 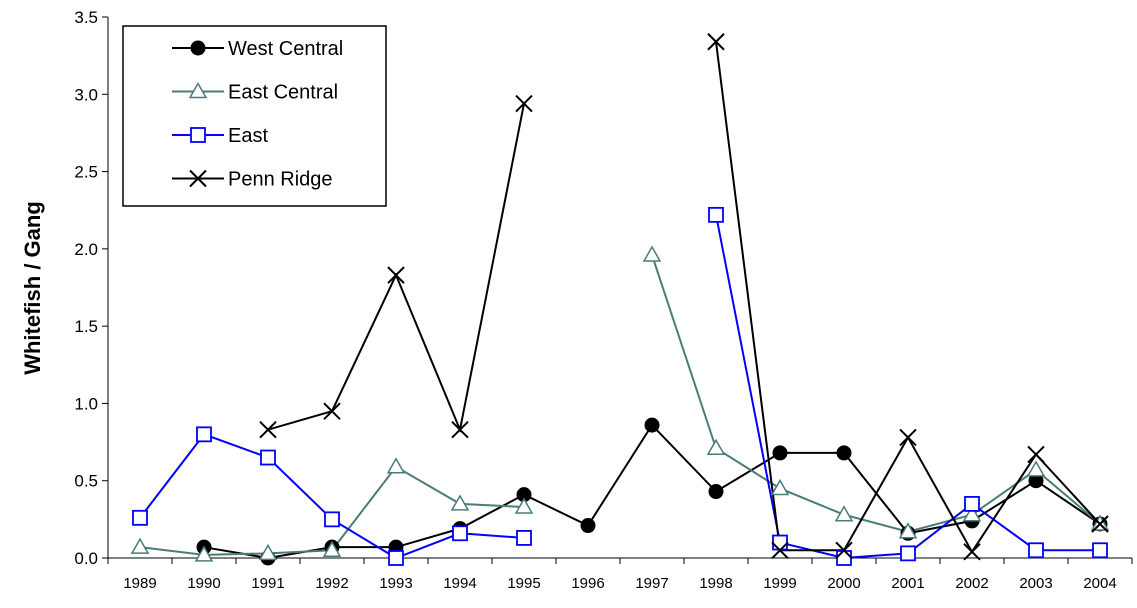 What do you see at coordinates (779, 583) in the screenshot?
I see `x-tick-label: 1999` at bounding box center [779, 583].